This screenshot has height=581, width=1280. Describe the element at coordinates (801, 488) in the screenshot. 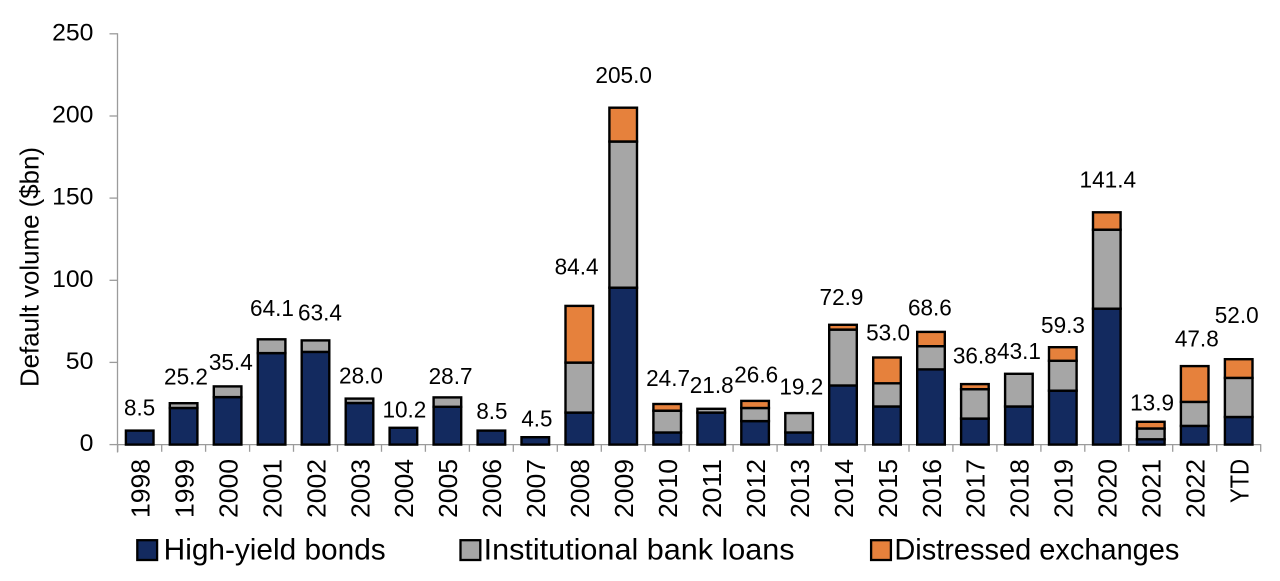

I see `svg-text: 2013` at that location.